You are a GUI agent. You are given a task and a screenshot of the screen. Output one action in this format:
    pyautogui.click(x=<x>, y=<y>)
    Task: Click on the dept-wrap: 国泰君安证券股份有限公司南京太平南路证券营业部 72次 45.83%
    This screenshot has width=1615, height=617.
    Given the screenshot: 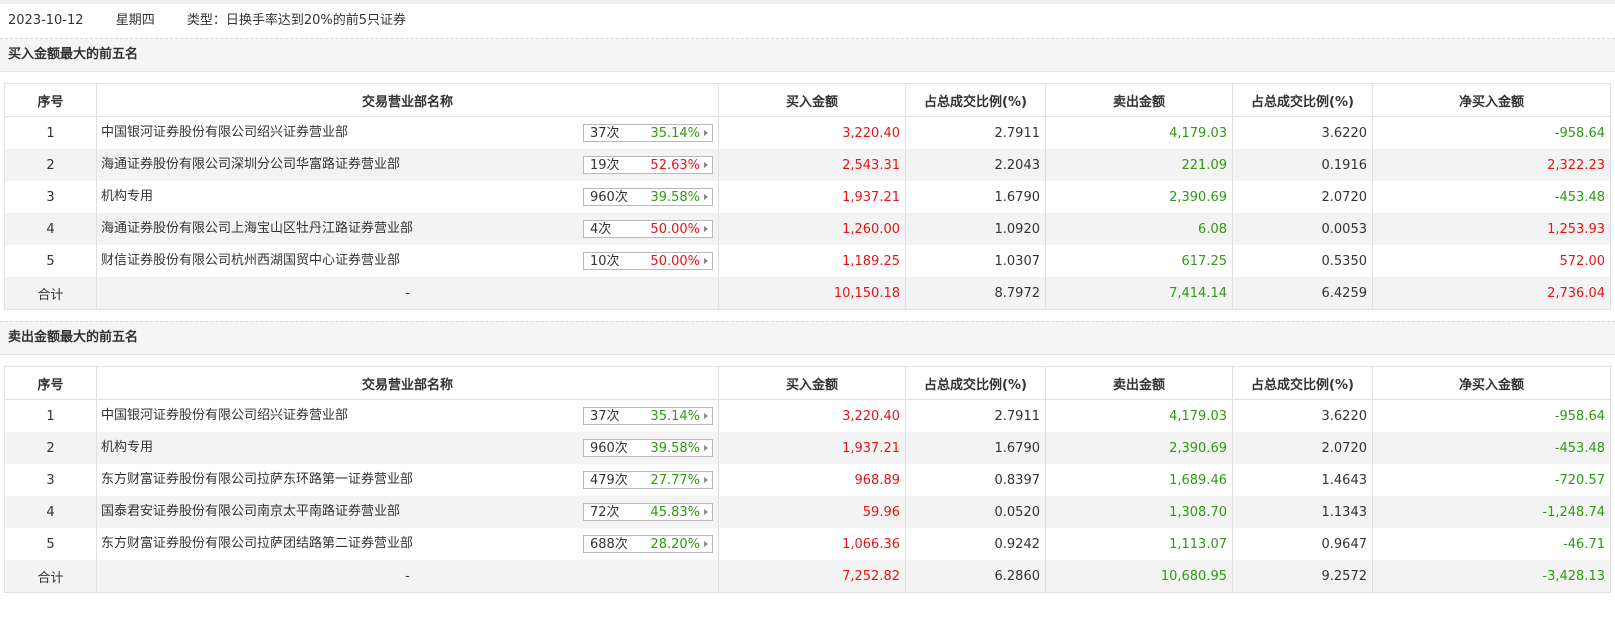 What is the action you would take?
    pyautogui.click(x=408, y=512)
    